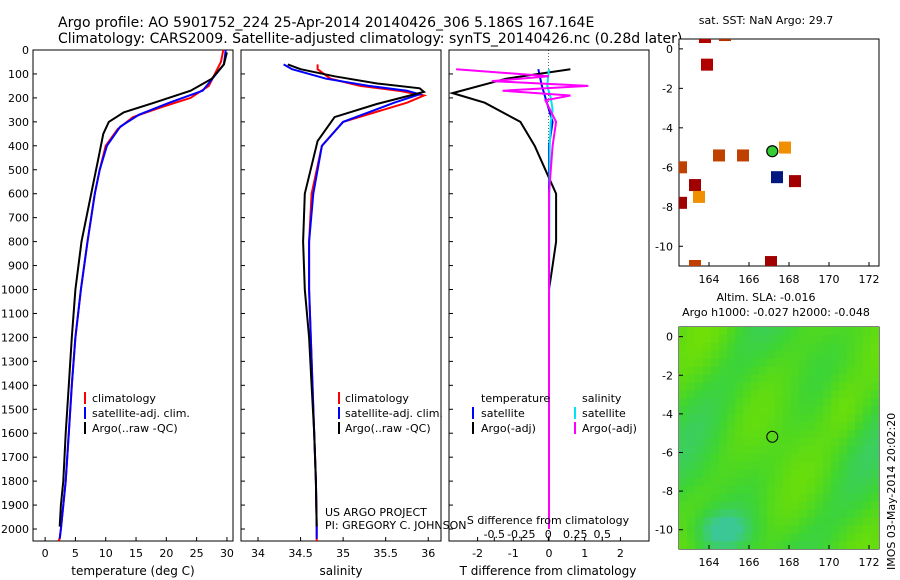  I want to click on salinity-x-axis: 34 34.5 35 35.5 36, so click(343, 548).